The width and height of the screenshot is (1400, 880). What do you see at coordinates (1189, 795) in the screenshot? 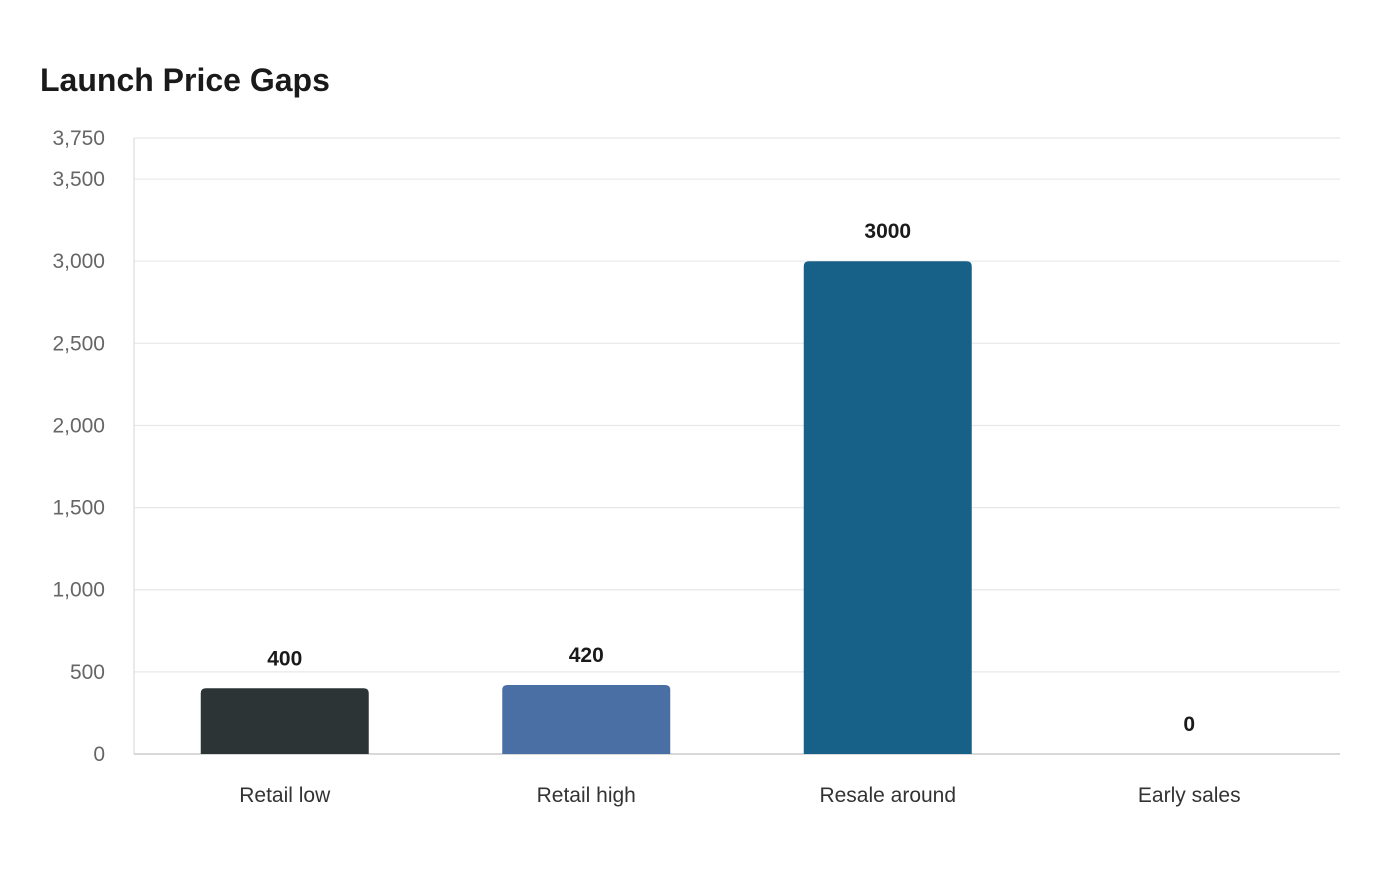
I see `x-tick-label: Early sales` at bounding box center [1189, 795].